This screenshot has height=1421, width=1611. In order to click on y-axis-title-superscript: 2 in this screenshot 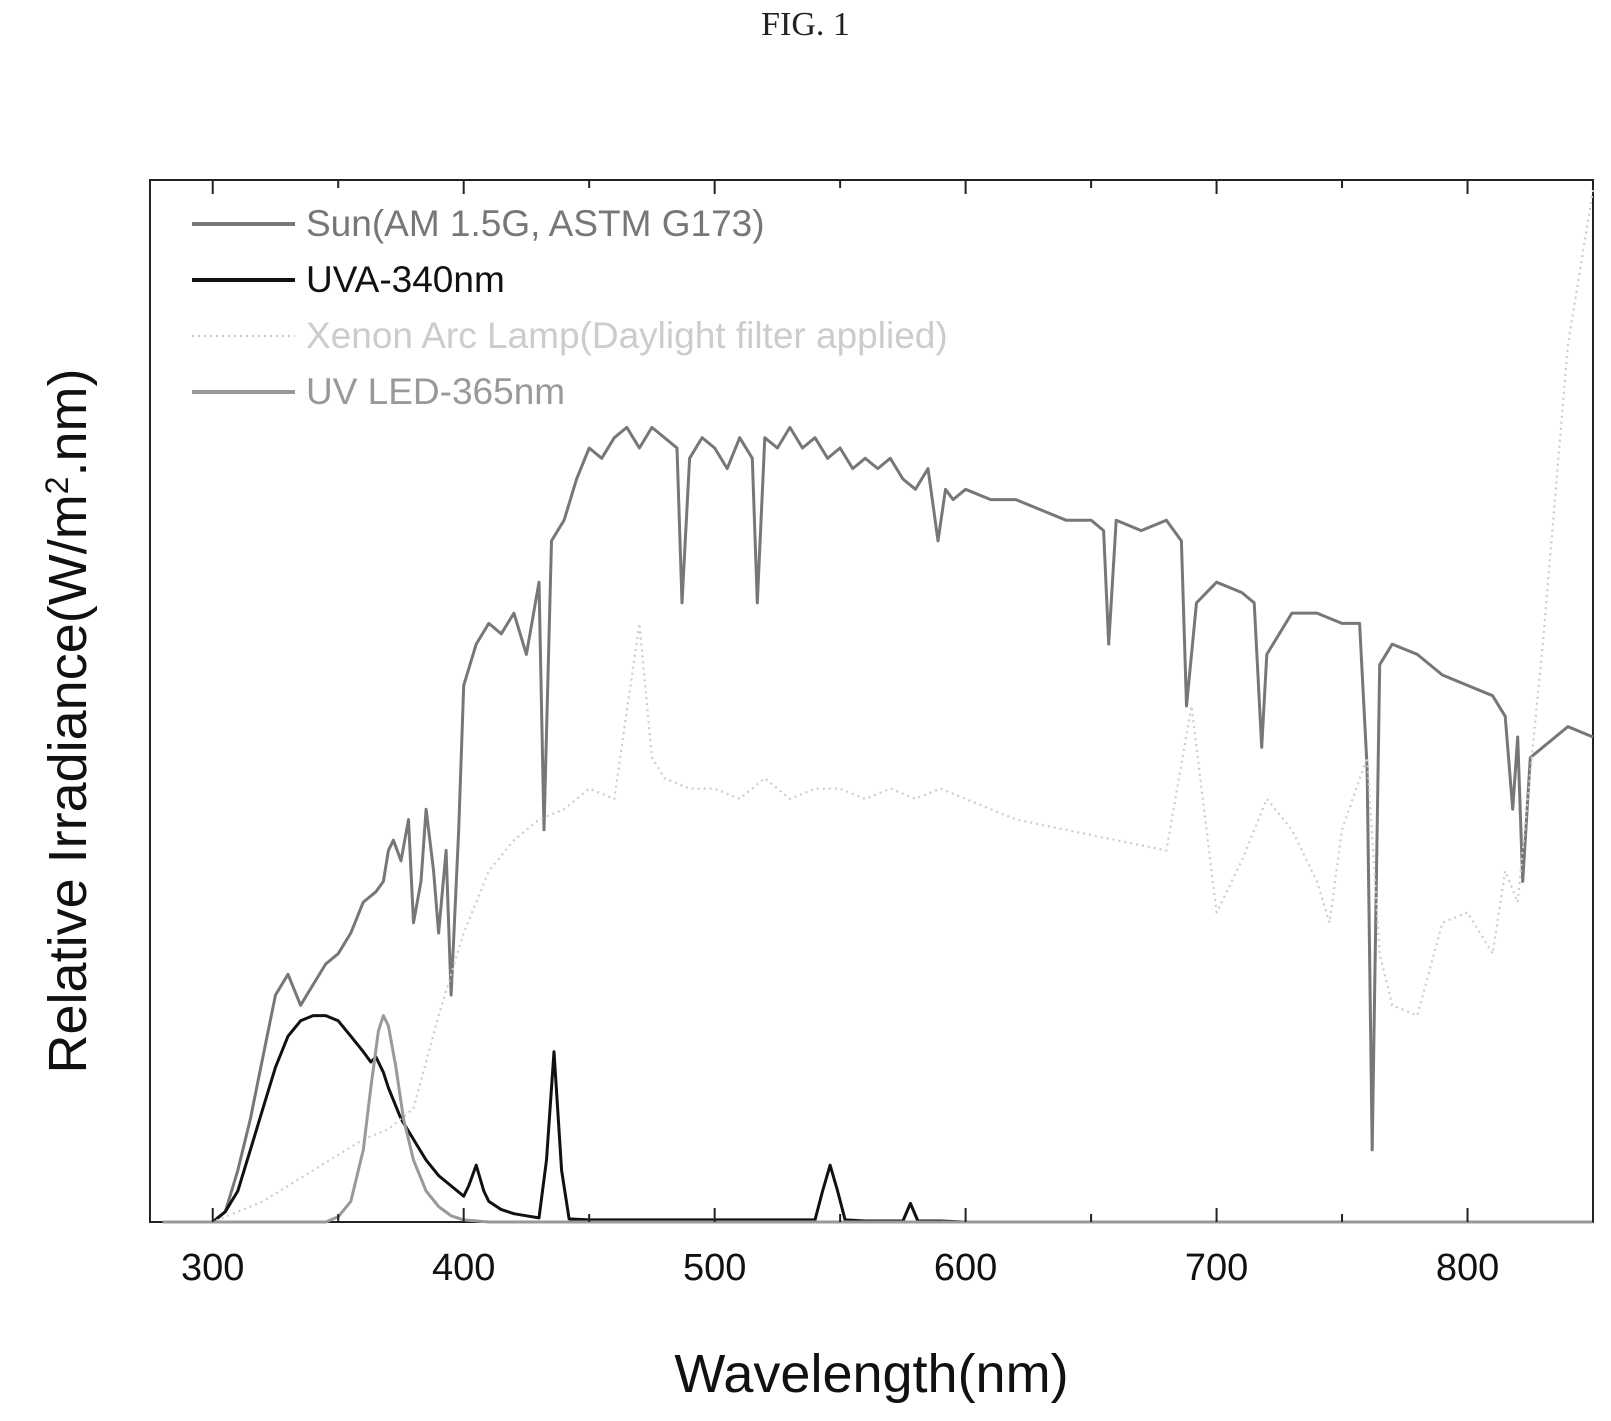, I will do `click(57, 486)`.